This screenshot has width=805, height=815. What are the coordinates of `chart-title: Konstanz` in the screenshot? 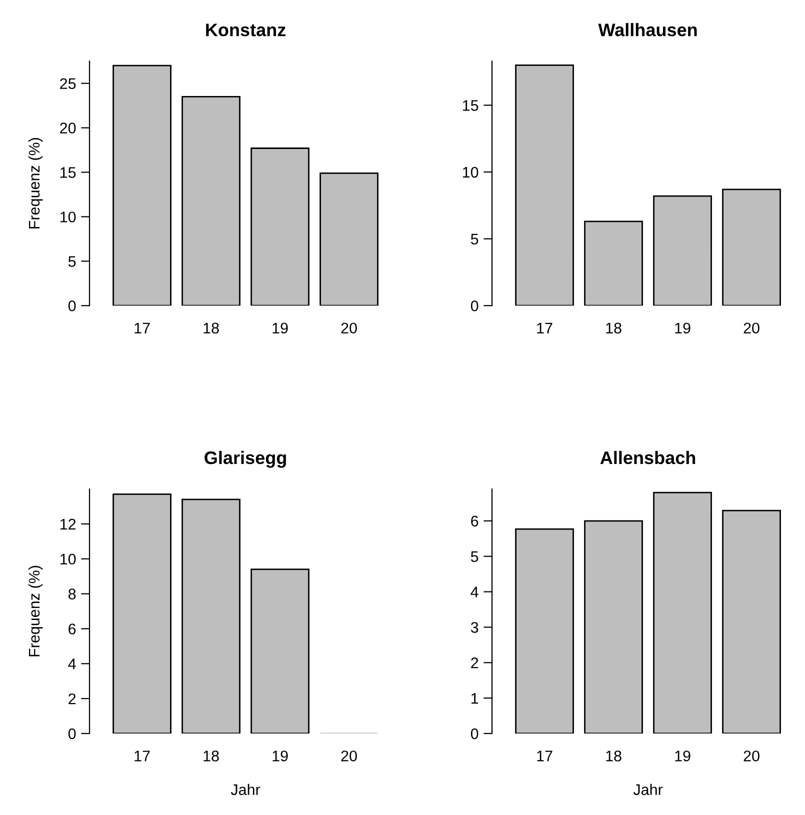 It's located at (246, 30).